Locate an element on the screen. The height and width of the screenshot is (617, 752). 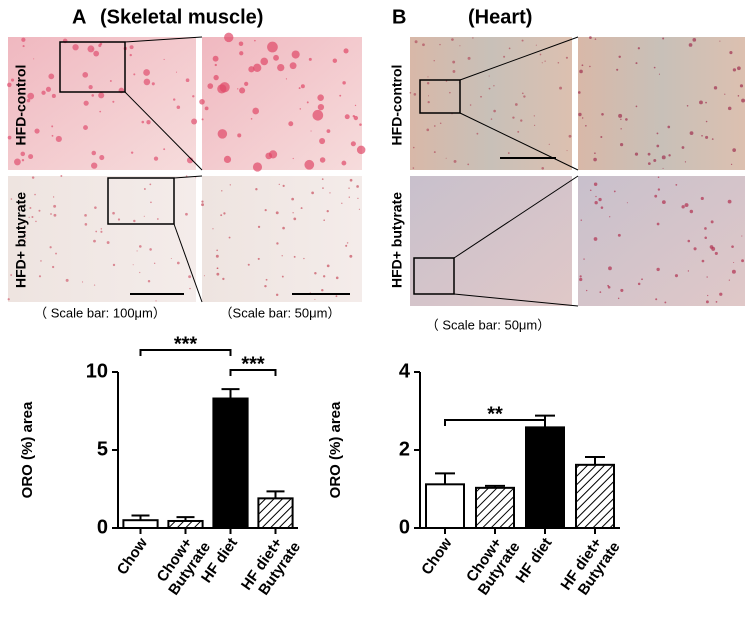
row-label: HFD-control is located at coordinates (21, 105).